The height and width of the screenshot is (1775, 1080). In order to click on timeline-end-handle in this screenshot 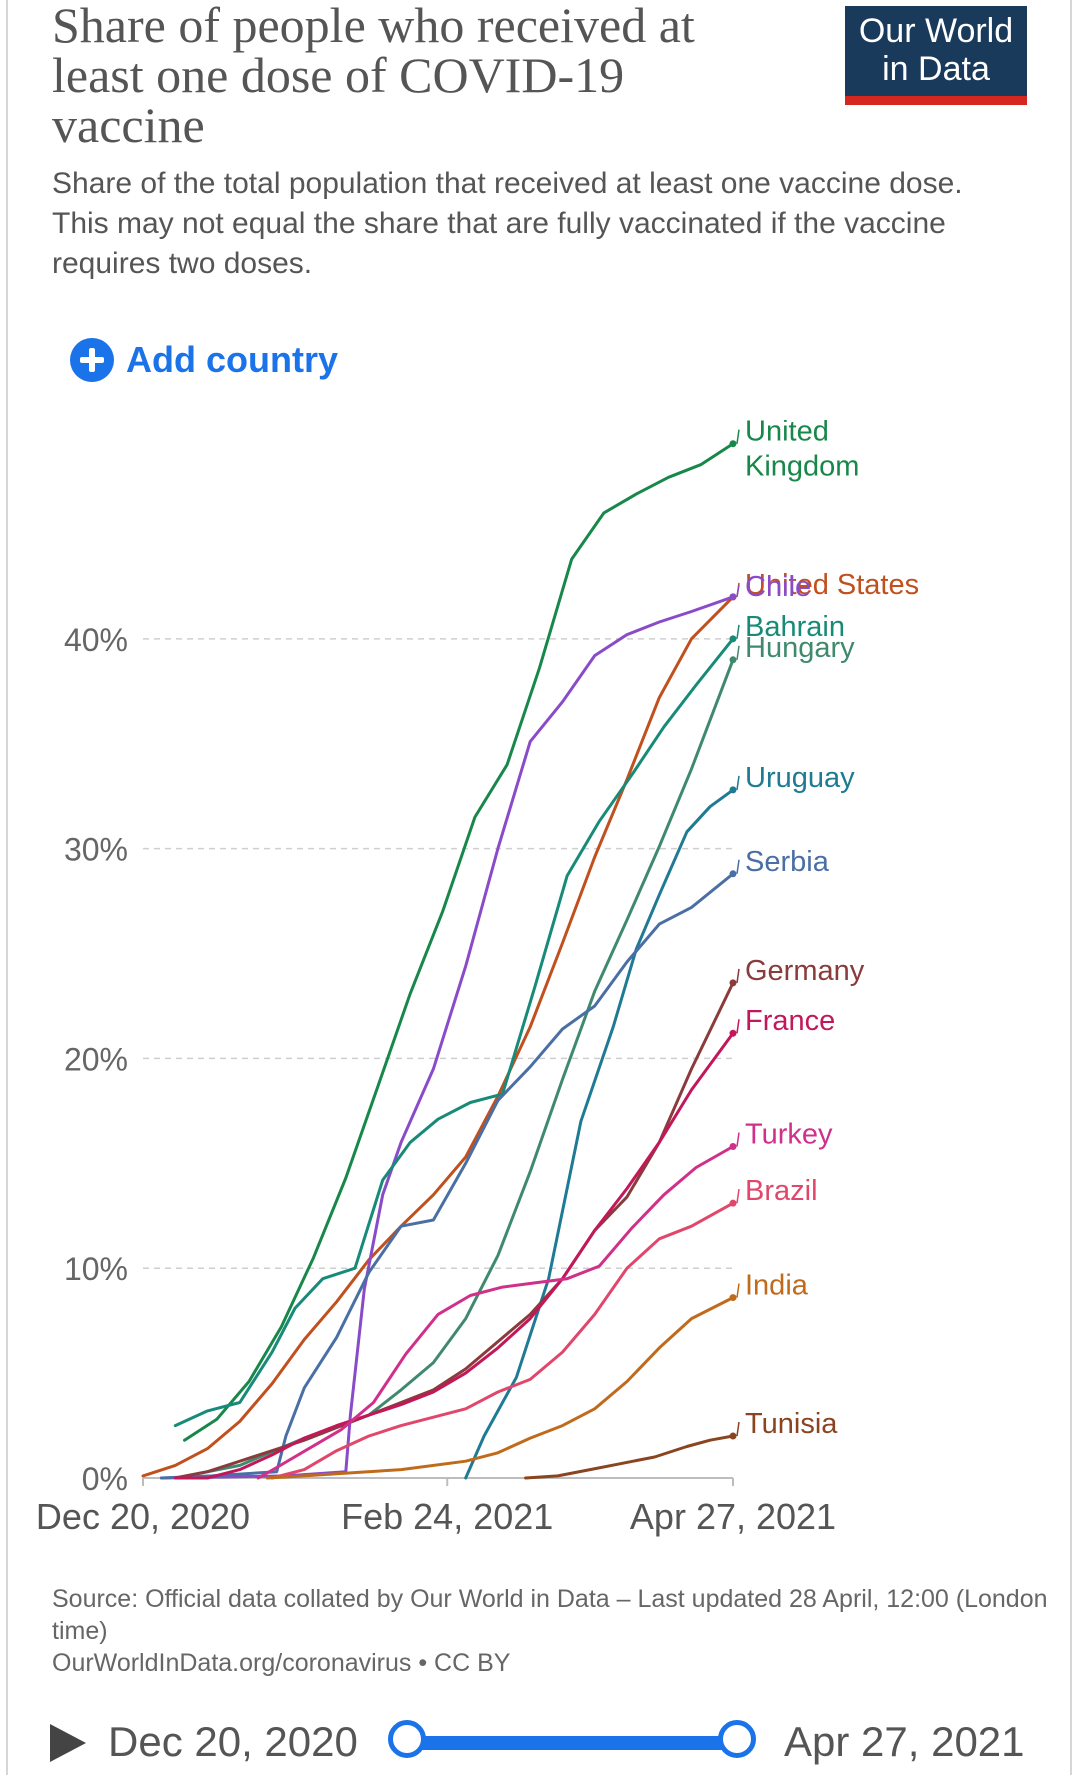, I will do `click(737, 1739)`.